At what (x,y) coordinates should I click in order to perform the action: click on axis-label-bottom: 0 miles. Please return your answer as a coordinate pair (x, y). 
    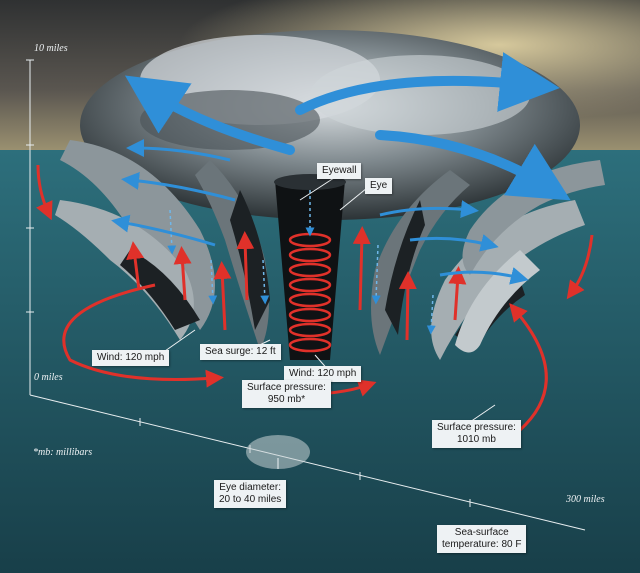
    Looking at the image, I should click on (48, 377).